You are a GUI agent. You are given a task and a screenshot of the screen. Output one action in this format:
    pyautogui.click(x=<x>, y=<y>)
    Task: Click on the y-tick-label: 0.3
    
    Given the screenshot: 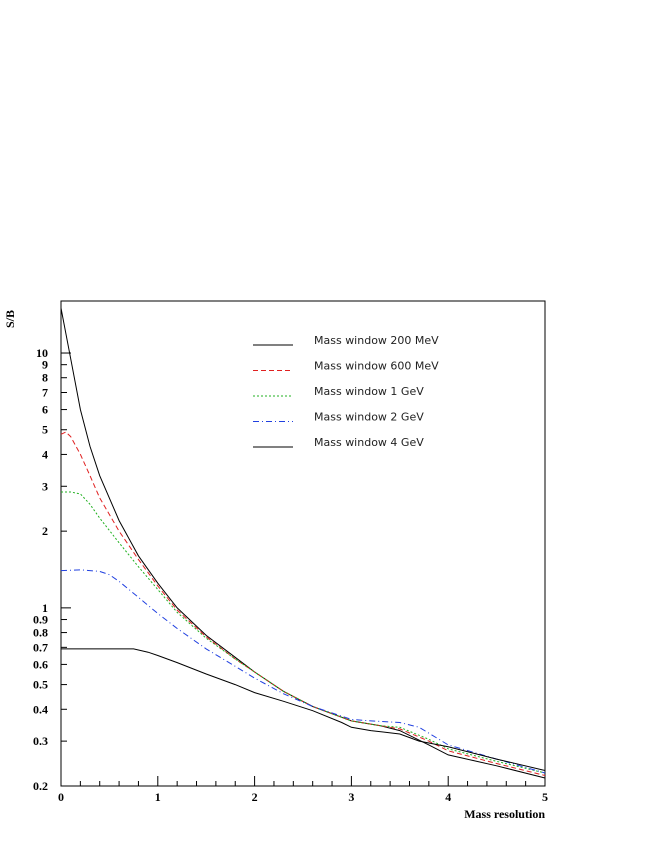 What is the action you would take?
    pyautogui.click(x=40, y=741)
    